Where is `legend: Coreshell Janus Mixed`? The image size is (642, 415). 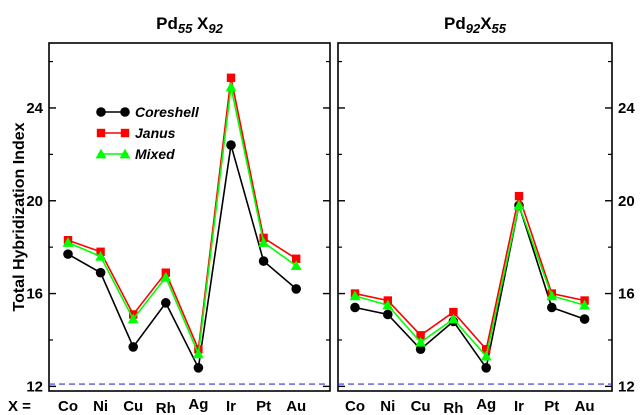
legend: Coreshell Janus Mixed is located at coordinates (147, 133).